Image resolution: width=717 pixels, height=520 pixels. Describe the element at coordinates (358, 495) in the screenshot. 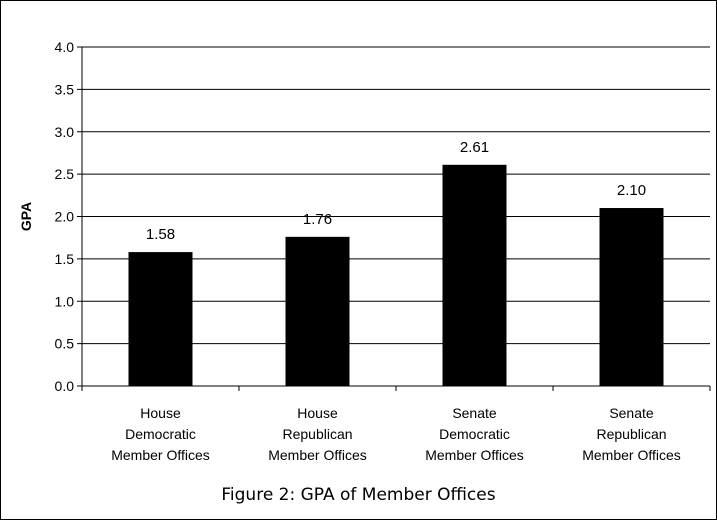

I see `figure-caption: Figure 2: GPA of Member Offices` at that location.